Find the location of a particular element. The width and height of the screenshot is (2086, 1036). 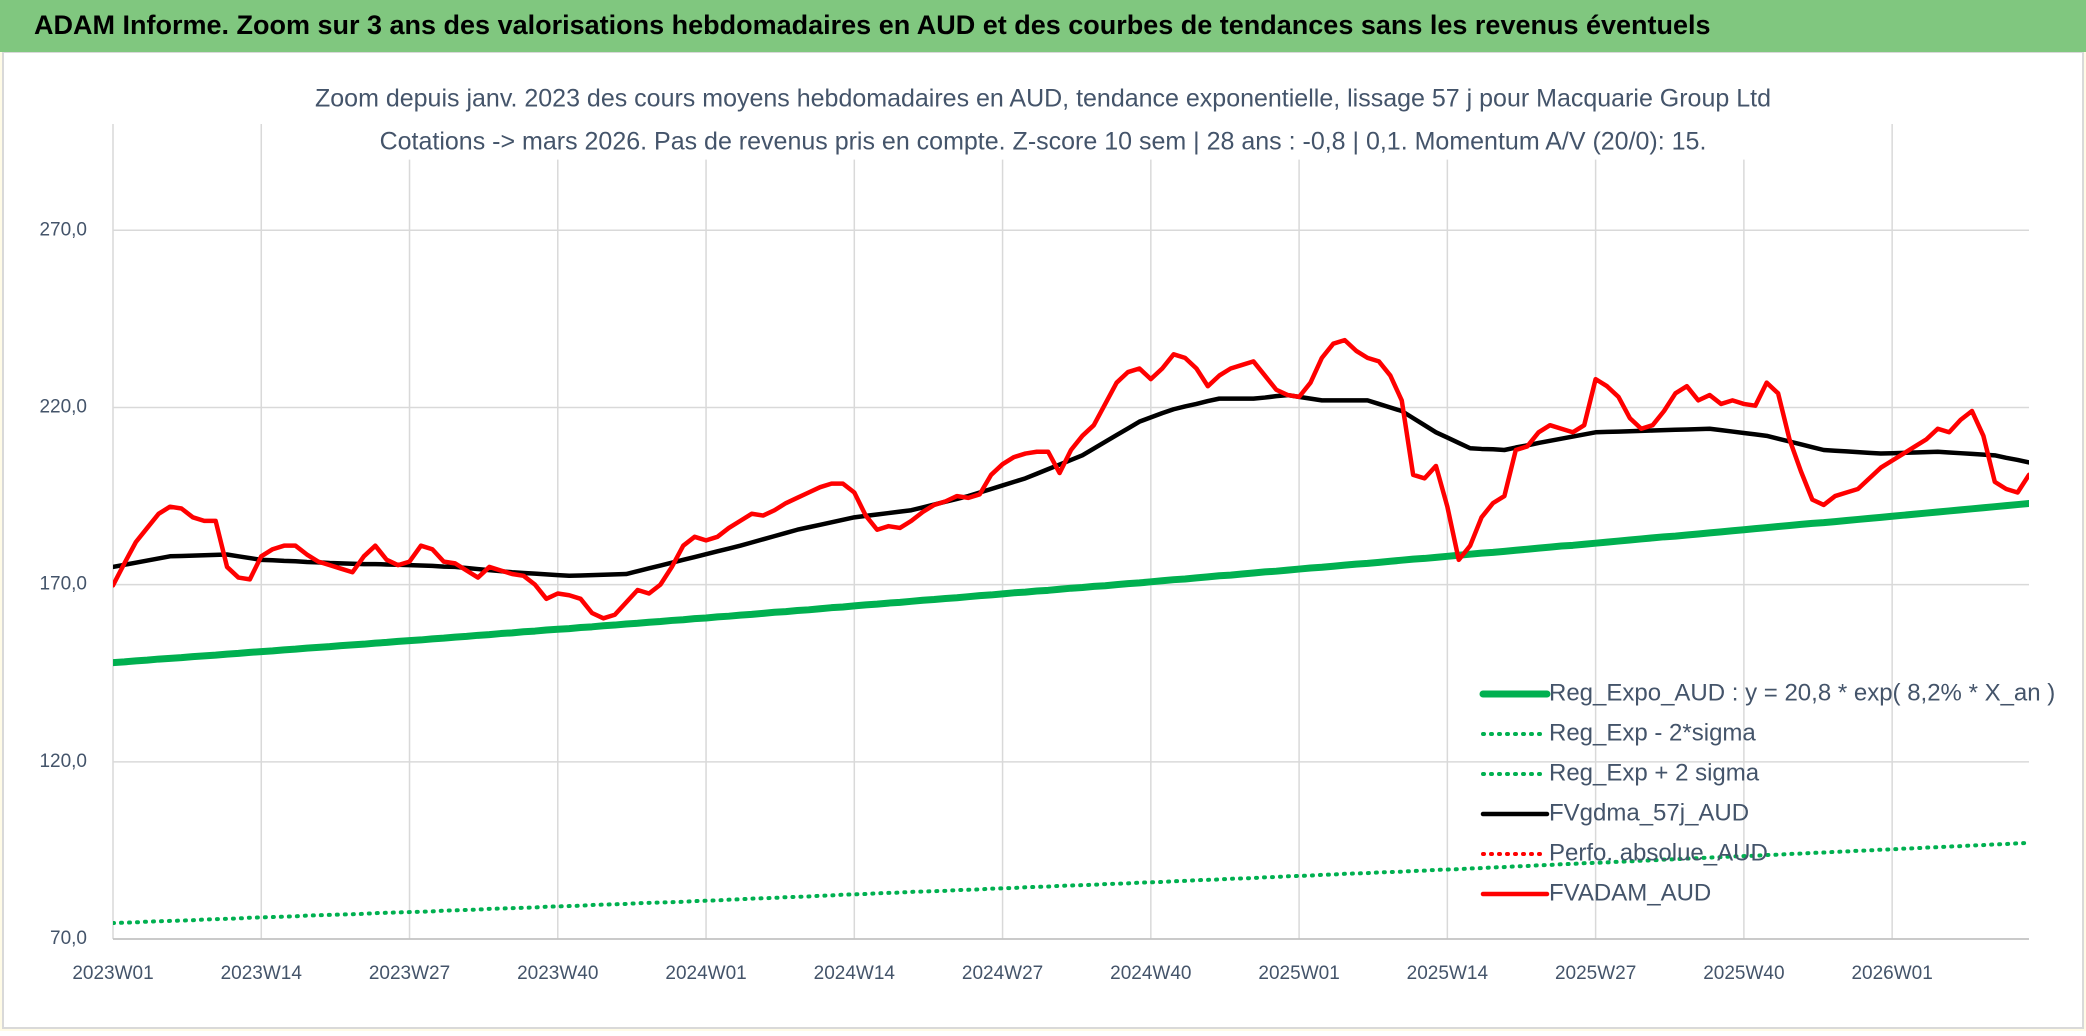

x-tick-label: 2024W40 is located at coordinates (1150, 973).